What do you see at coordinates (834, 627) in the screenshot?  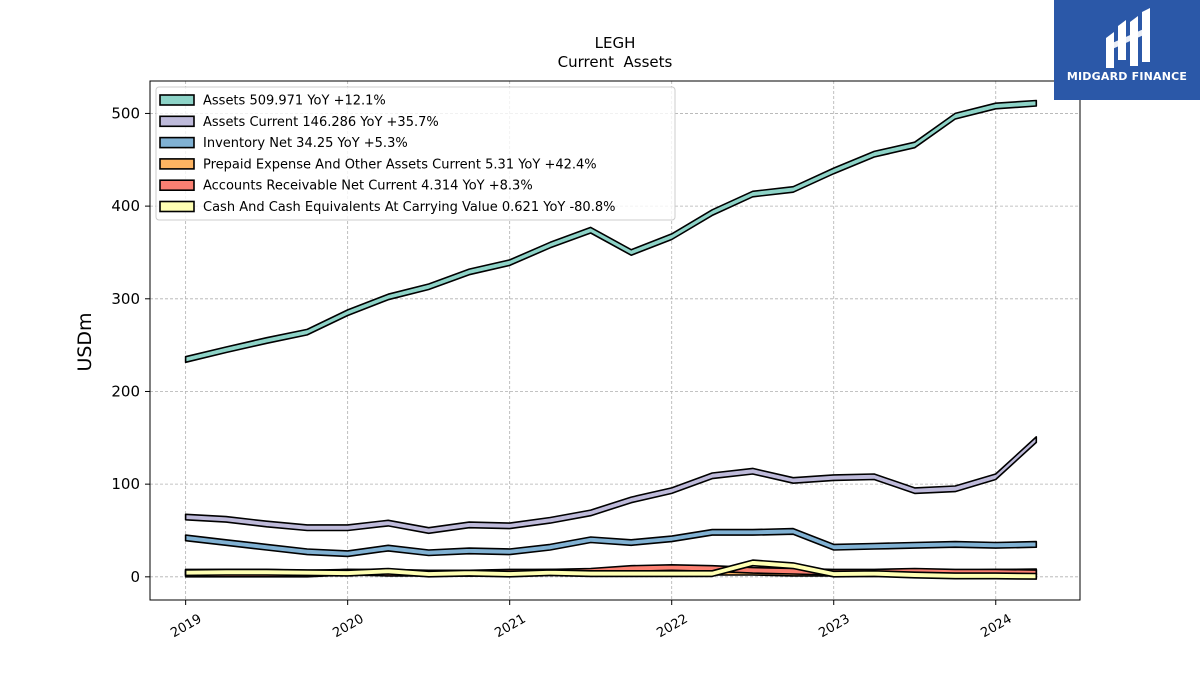 I see `x-tick-label: 2023` at bounding box center [834, 627].